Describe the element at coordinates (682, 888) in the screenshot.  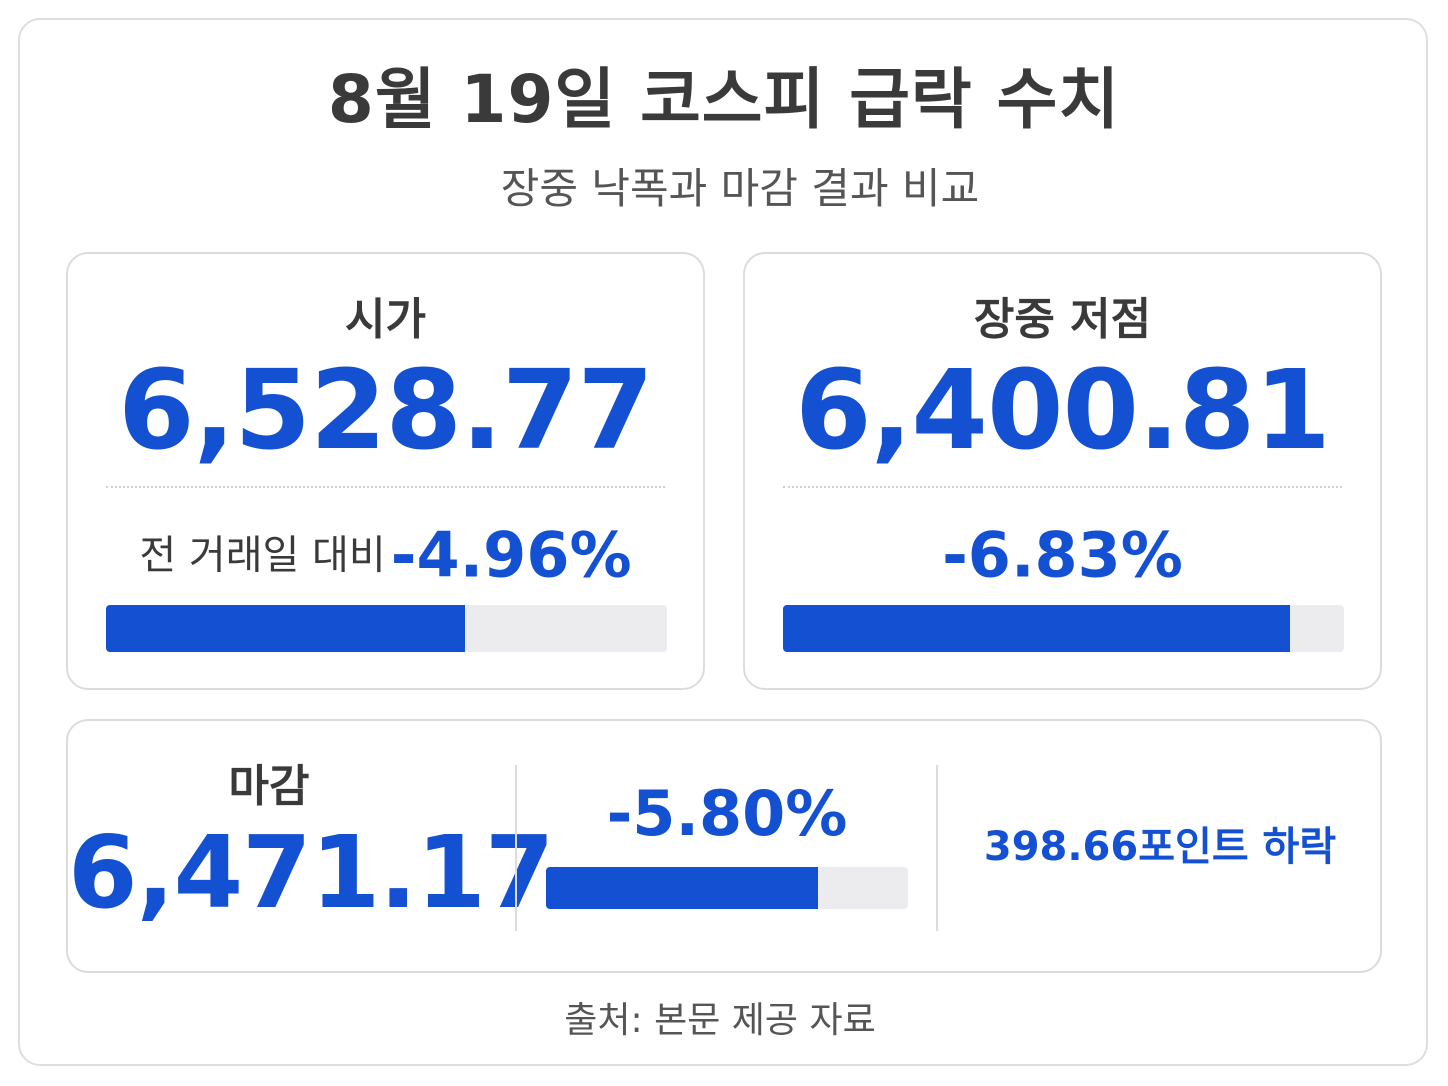
I see `close-change-bar-fill` at that location.